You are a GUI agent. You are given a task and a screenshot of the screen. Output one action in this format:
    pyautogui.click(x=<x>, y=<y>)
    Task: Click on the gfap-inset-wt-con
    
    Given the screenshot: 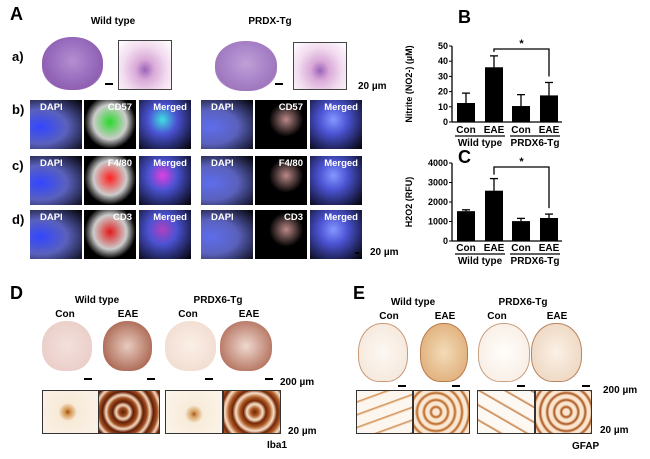 What is the action you would take?
    pyautogui.click(x=384, y=412)
    